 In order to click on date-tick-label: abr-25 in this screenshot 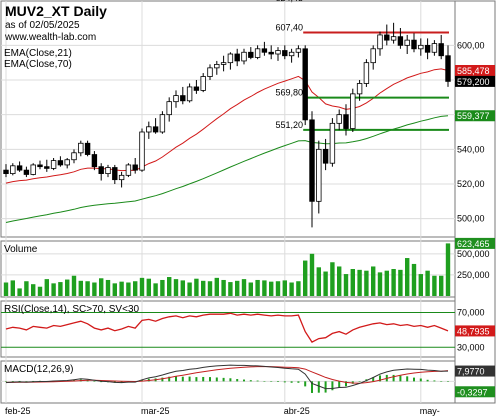, I will do `click(297, 411)`.